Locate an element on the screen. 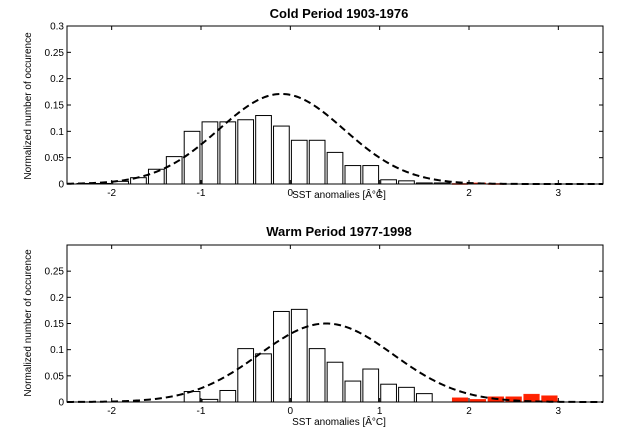 This screenshot has width=640, height=431. cold-period-ytick-label: 0.1 is located at coordinates (57, 132).